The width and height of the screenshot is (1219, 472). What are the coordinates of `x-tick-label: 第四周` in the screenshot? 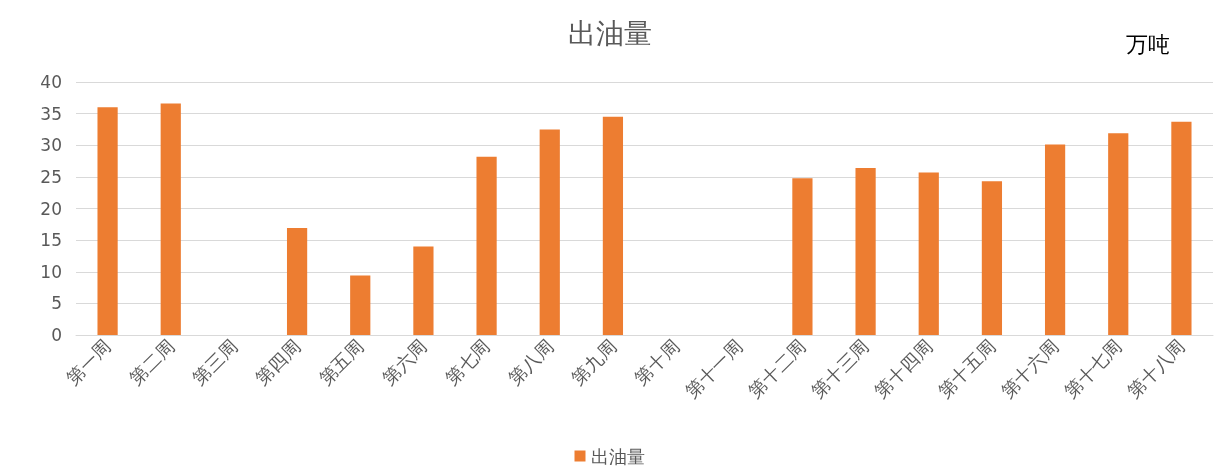 It's located at (278, 362).